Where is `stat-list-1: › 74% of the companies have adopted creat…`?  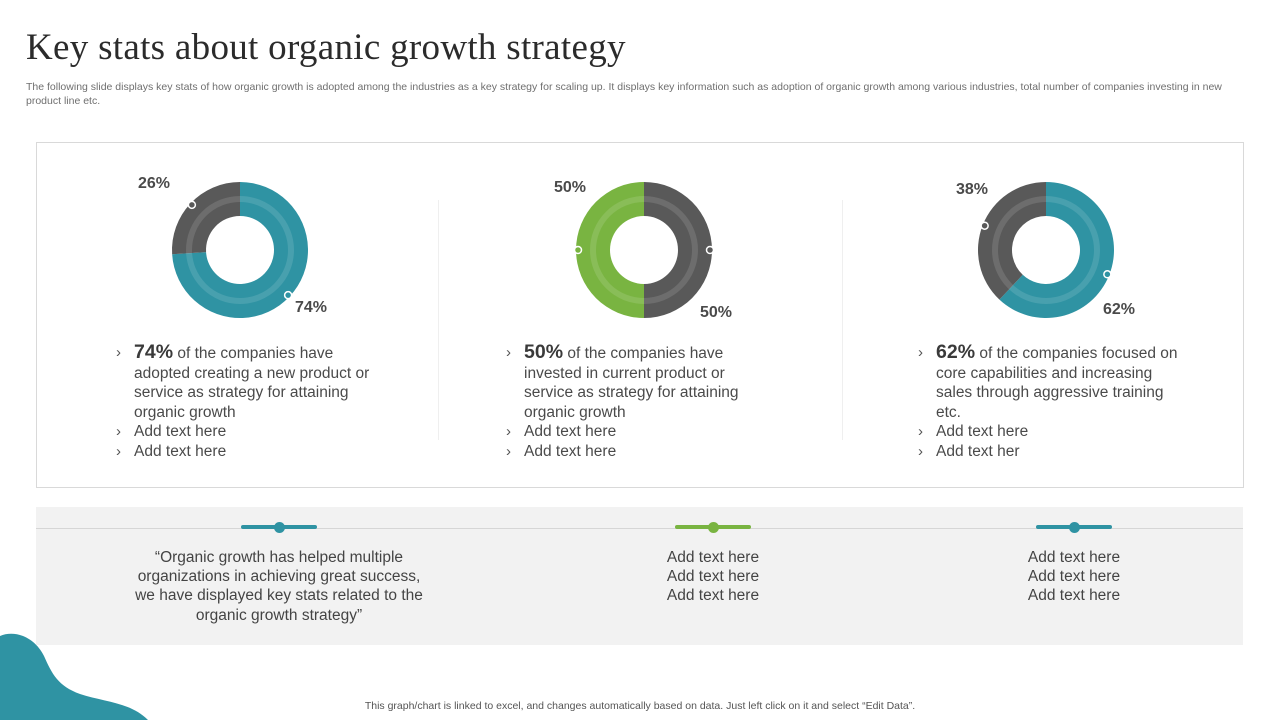 stat-list-1: › 74% of the companies have adopted creat… is located at coordinates (246, 401).